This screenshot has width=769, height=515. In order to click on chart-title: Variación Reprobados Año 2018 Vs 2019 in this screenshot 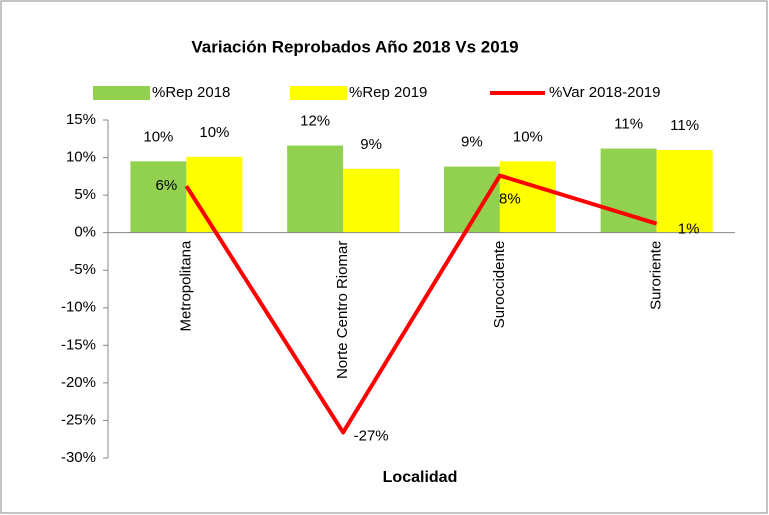, I will do `click(354, 46)`.